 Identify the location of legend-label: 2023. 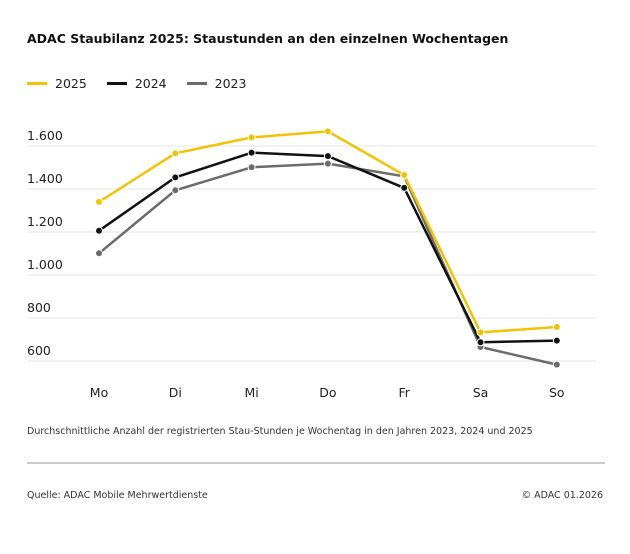
(230, 83).